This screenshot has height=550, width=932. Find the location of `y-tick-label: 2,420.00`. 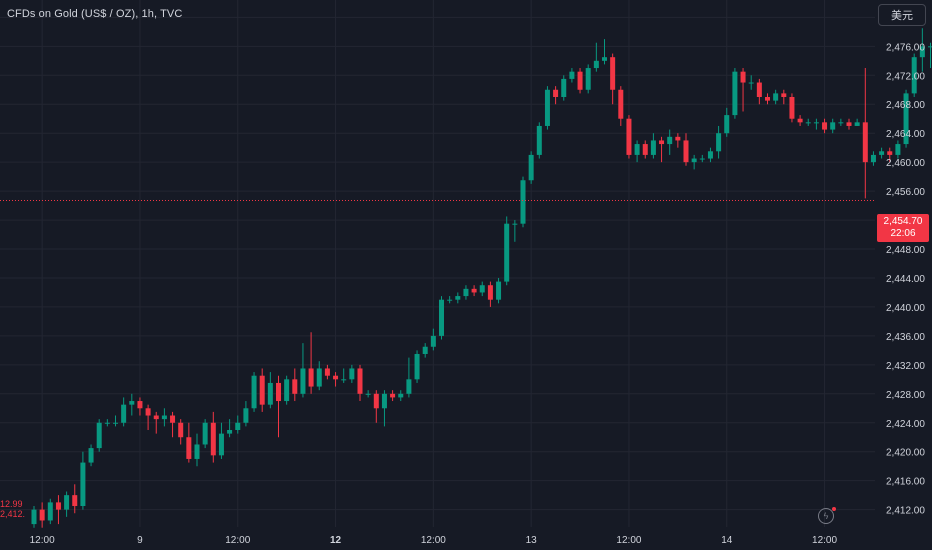

y-tick-label: 2,420.00 is located at coordinates (905, 453).